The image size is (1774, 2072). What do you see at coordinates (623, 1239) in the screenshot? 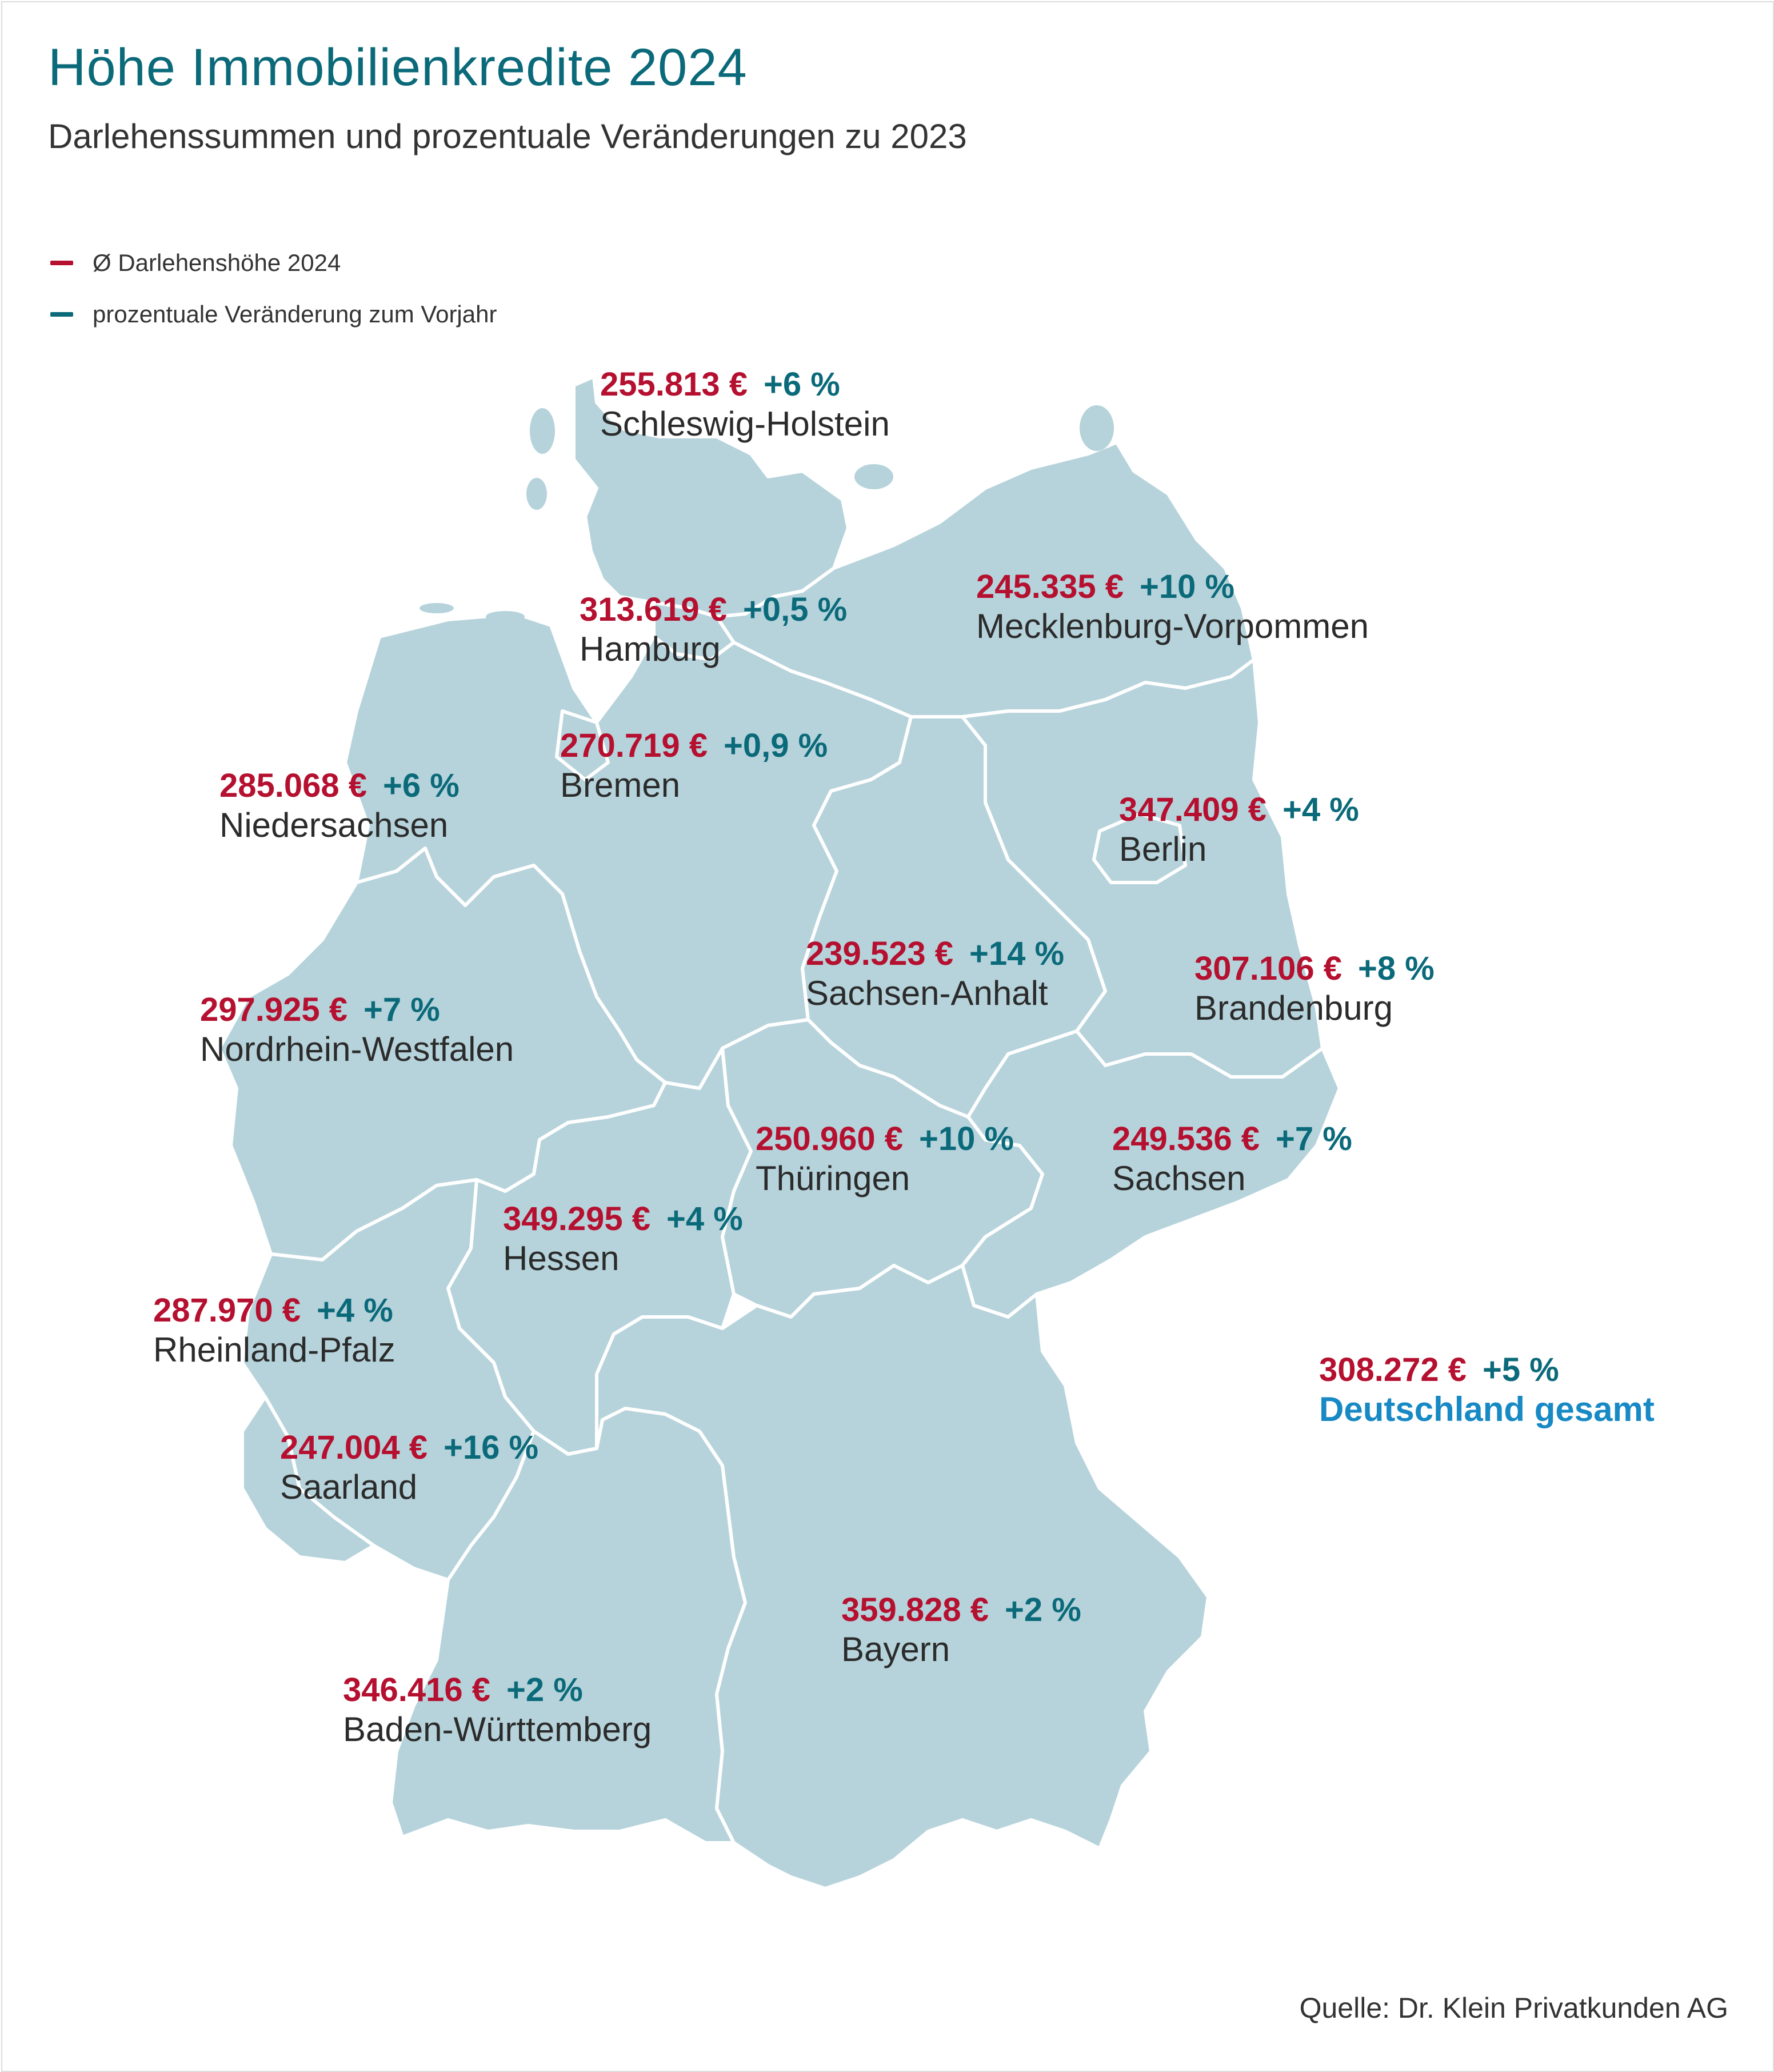
I see `label-hessen: 349.295 € +4 % Hessen` at bounding box center [623, 1239].